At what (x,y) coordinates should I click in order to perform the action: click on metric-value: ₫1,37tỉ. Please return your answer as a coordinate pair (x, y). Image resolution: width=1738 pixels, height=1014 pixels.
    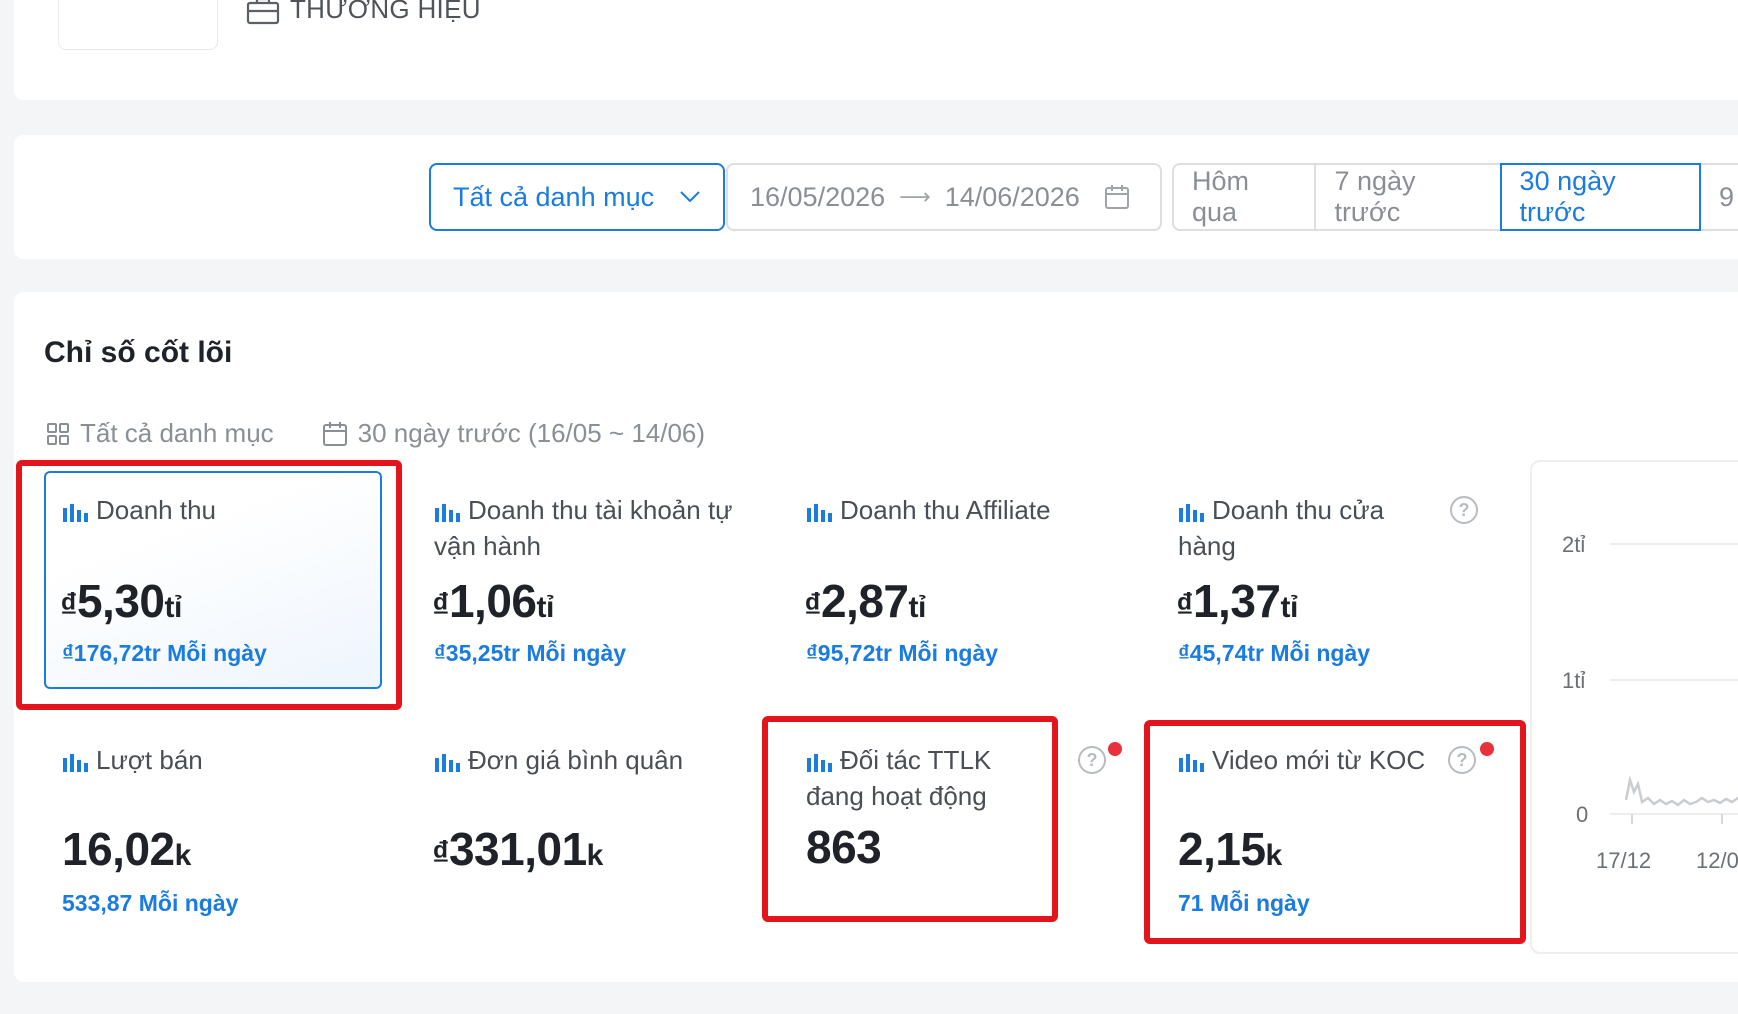
    Looking at the image, I should click on (1237, 601).